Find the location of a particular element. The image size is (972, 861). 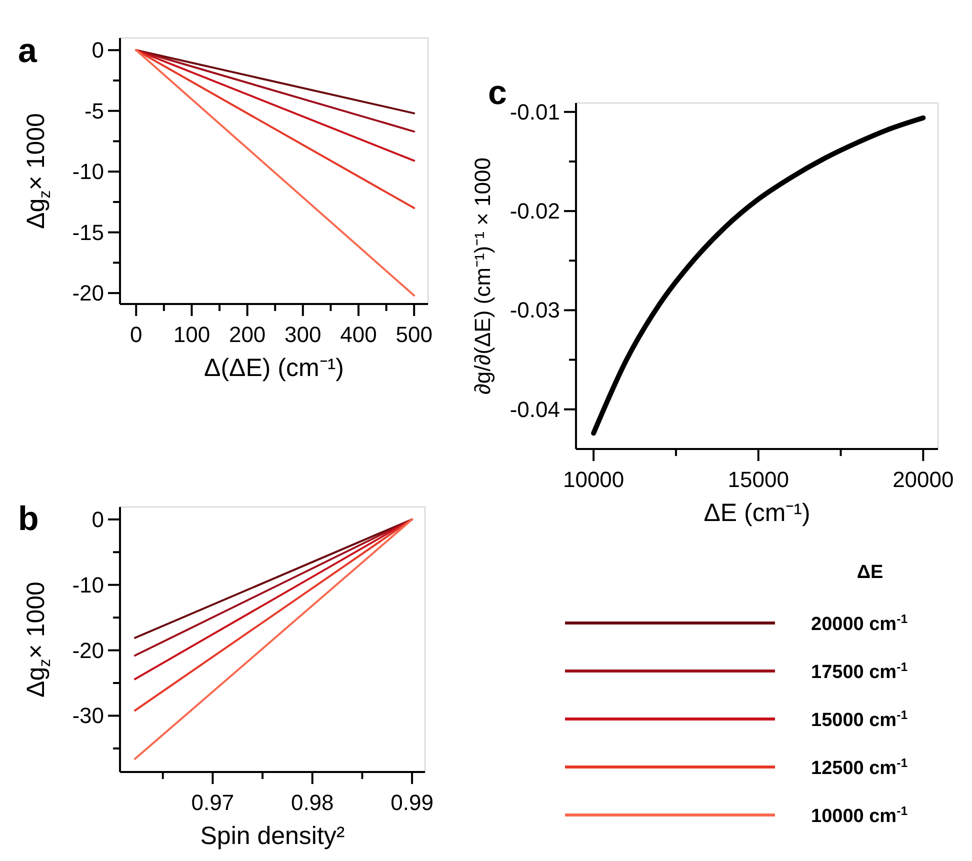

y-tick-label: -0.02 is located at coordinates (535, 211).